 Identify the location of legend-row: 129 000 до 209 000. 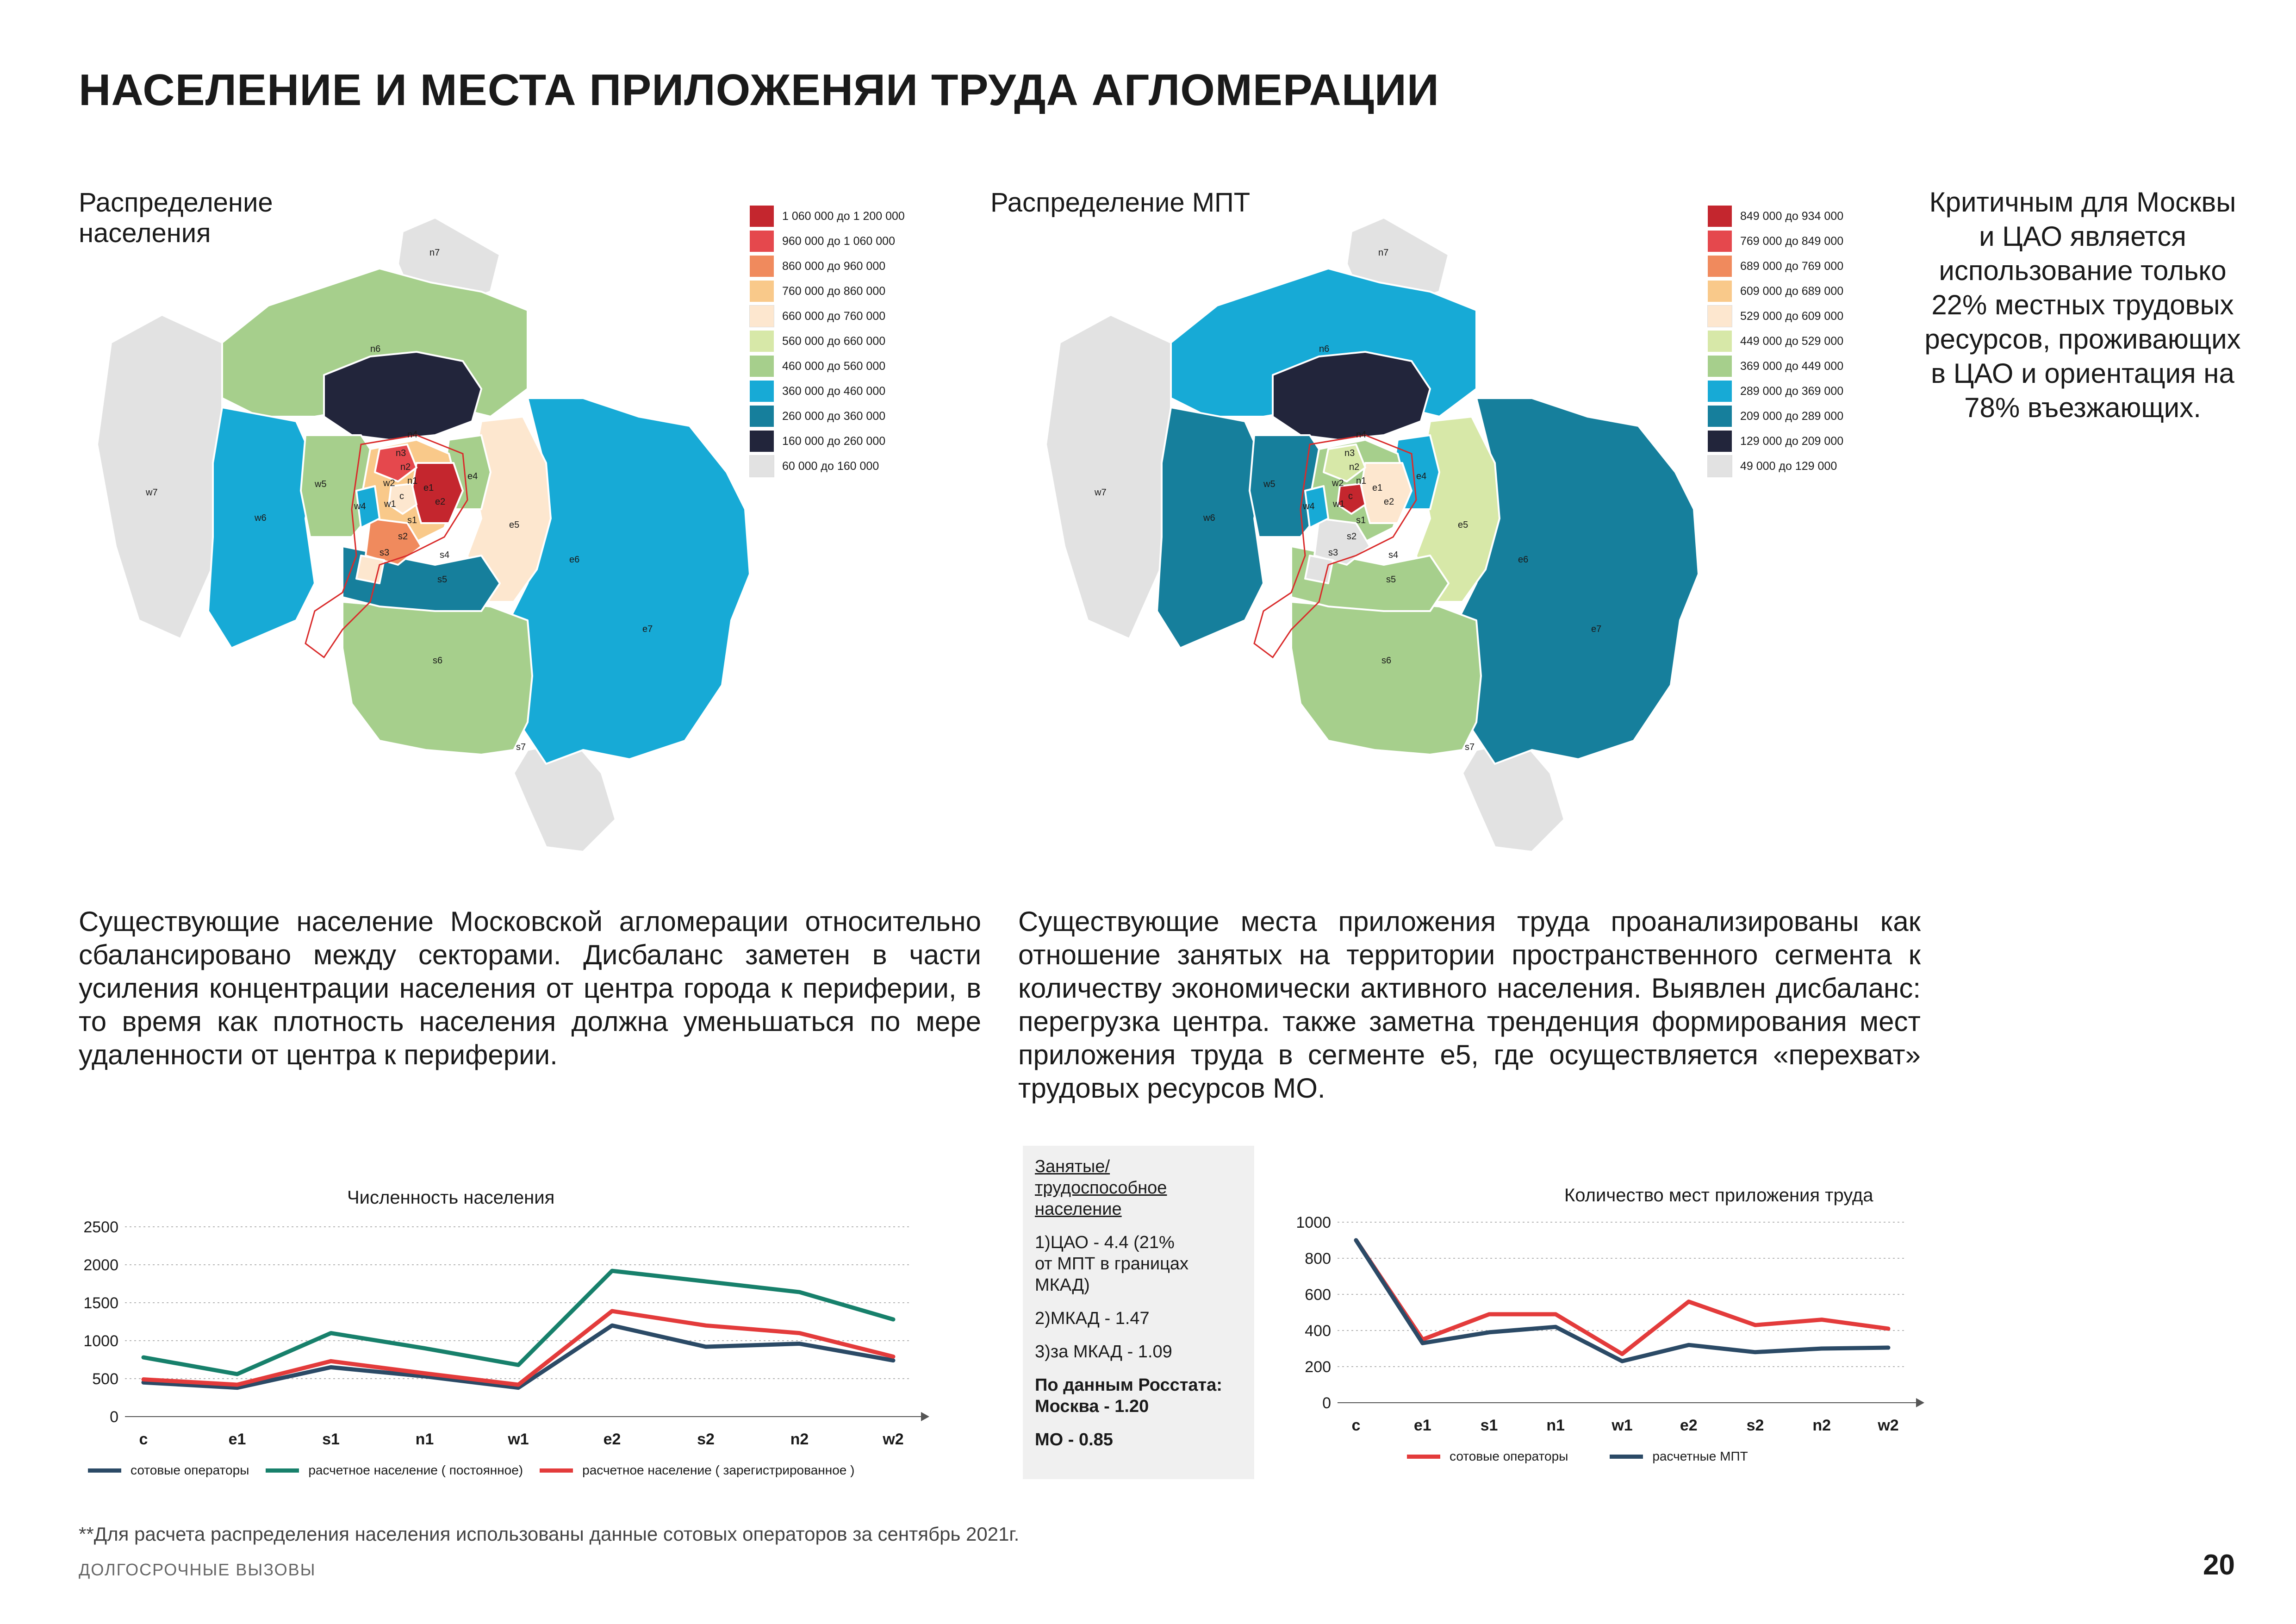
(1805, 441).